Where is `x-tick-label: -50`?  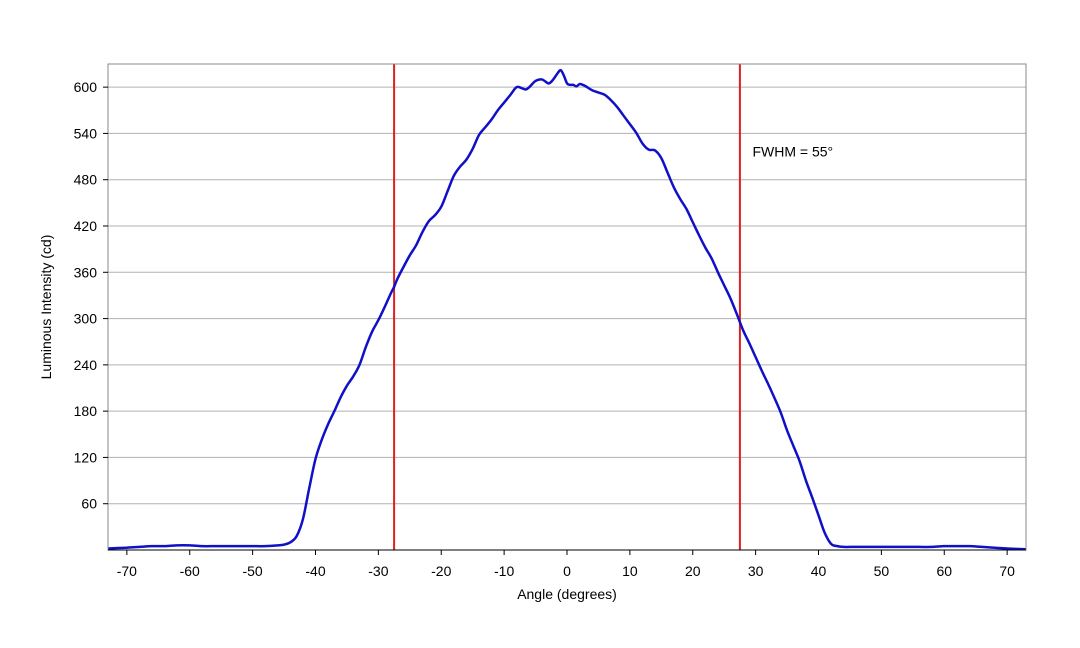
x-tick-label: -50 is located at coordinates (252, 571).